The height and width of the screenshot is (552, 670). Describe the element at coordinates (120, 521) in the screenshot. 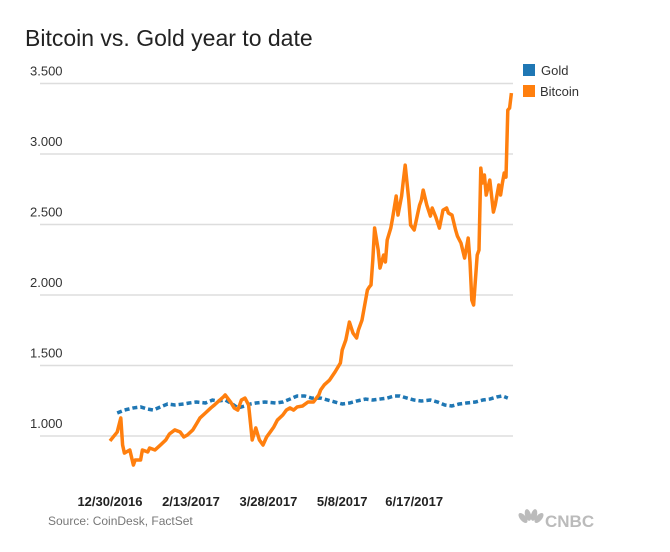

I see `source-note: Source: CoinDesk, FactSet` at that location.